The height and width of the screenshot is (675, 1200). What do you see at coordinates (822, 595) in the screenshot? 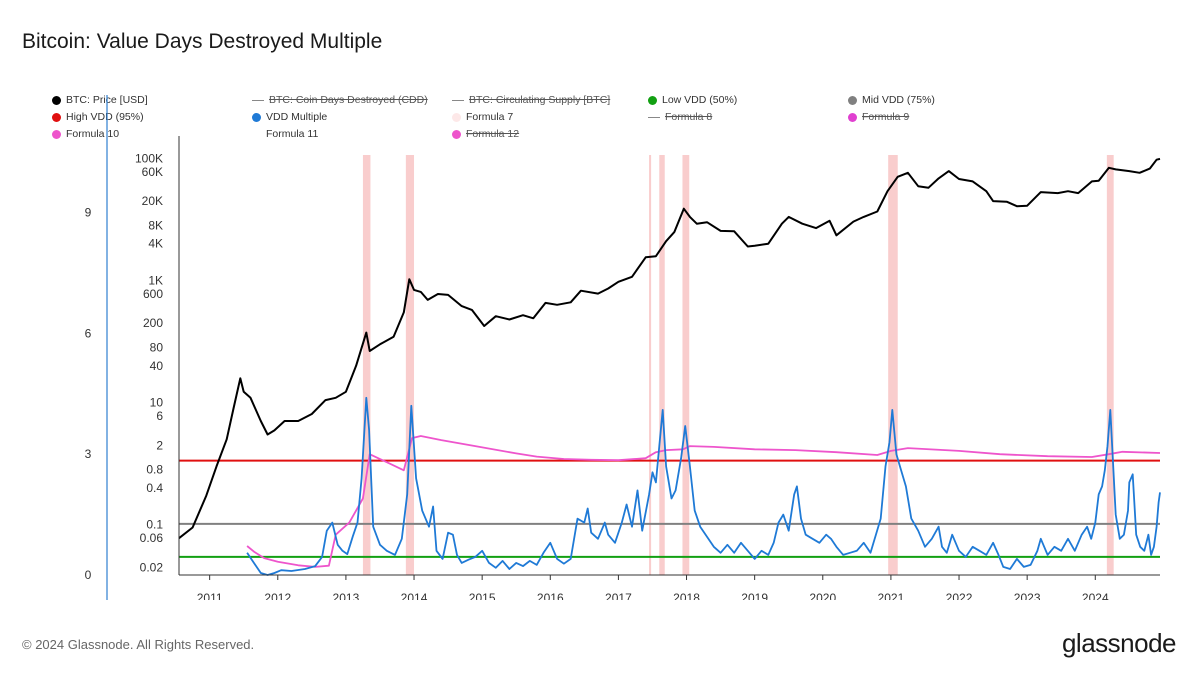
I see `x-tick-label: 2020` at bounding box center [822, 595].